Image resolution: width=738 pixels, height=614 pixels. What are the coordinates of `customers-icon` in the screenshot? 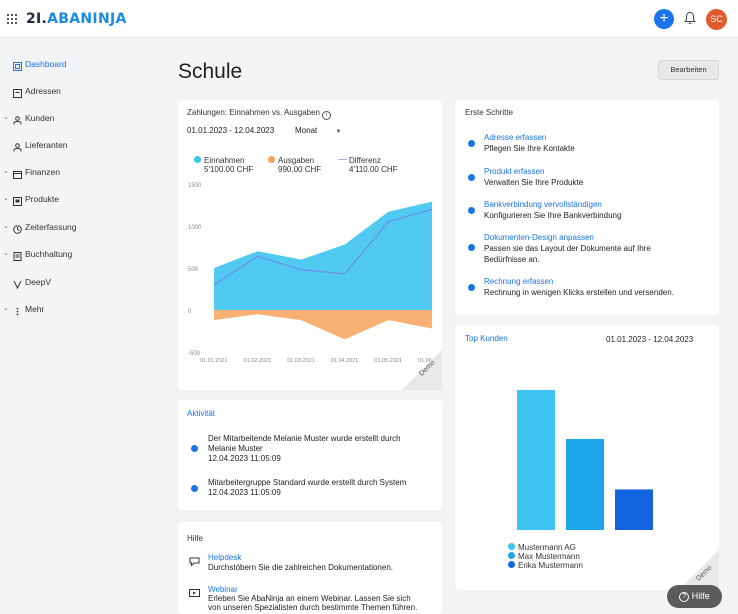 It's located at (17, 119).